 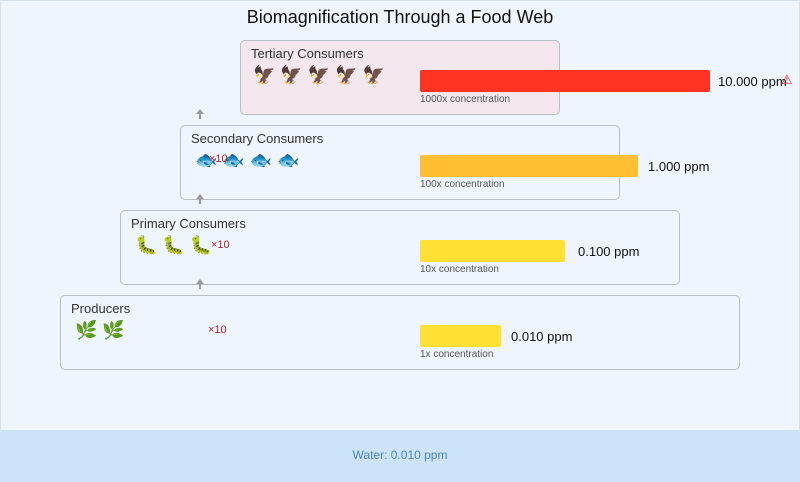 What do you see at coordinates (609, 251) in the screenshot?
I see `concentration-value: 0.100 ppm` at bounding box center [609, 251].